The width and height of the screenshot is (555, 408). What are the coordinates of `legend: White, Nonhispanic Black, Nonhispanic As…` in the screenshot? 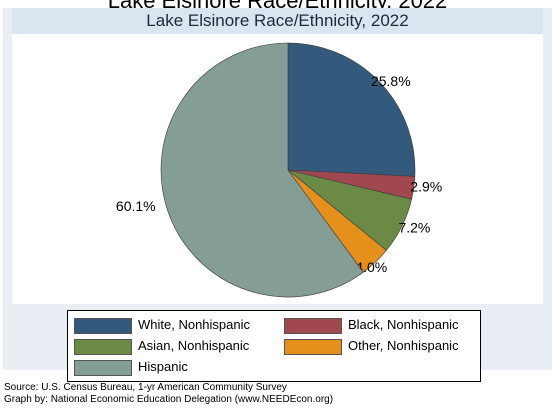 It's located at (274, 346).